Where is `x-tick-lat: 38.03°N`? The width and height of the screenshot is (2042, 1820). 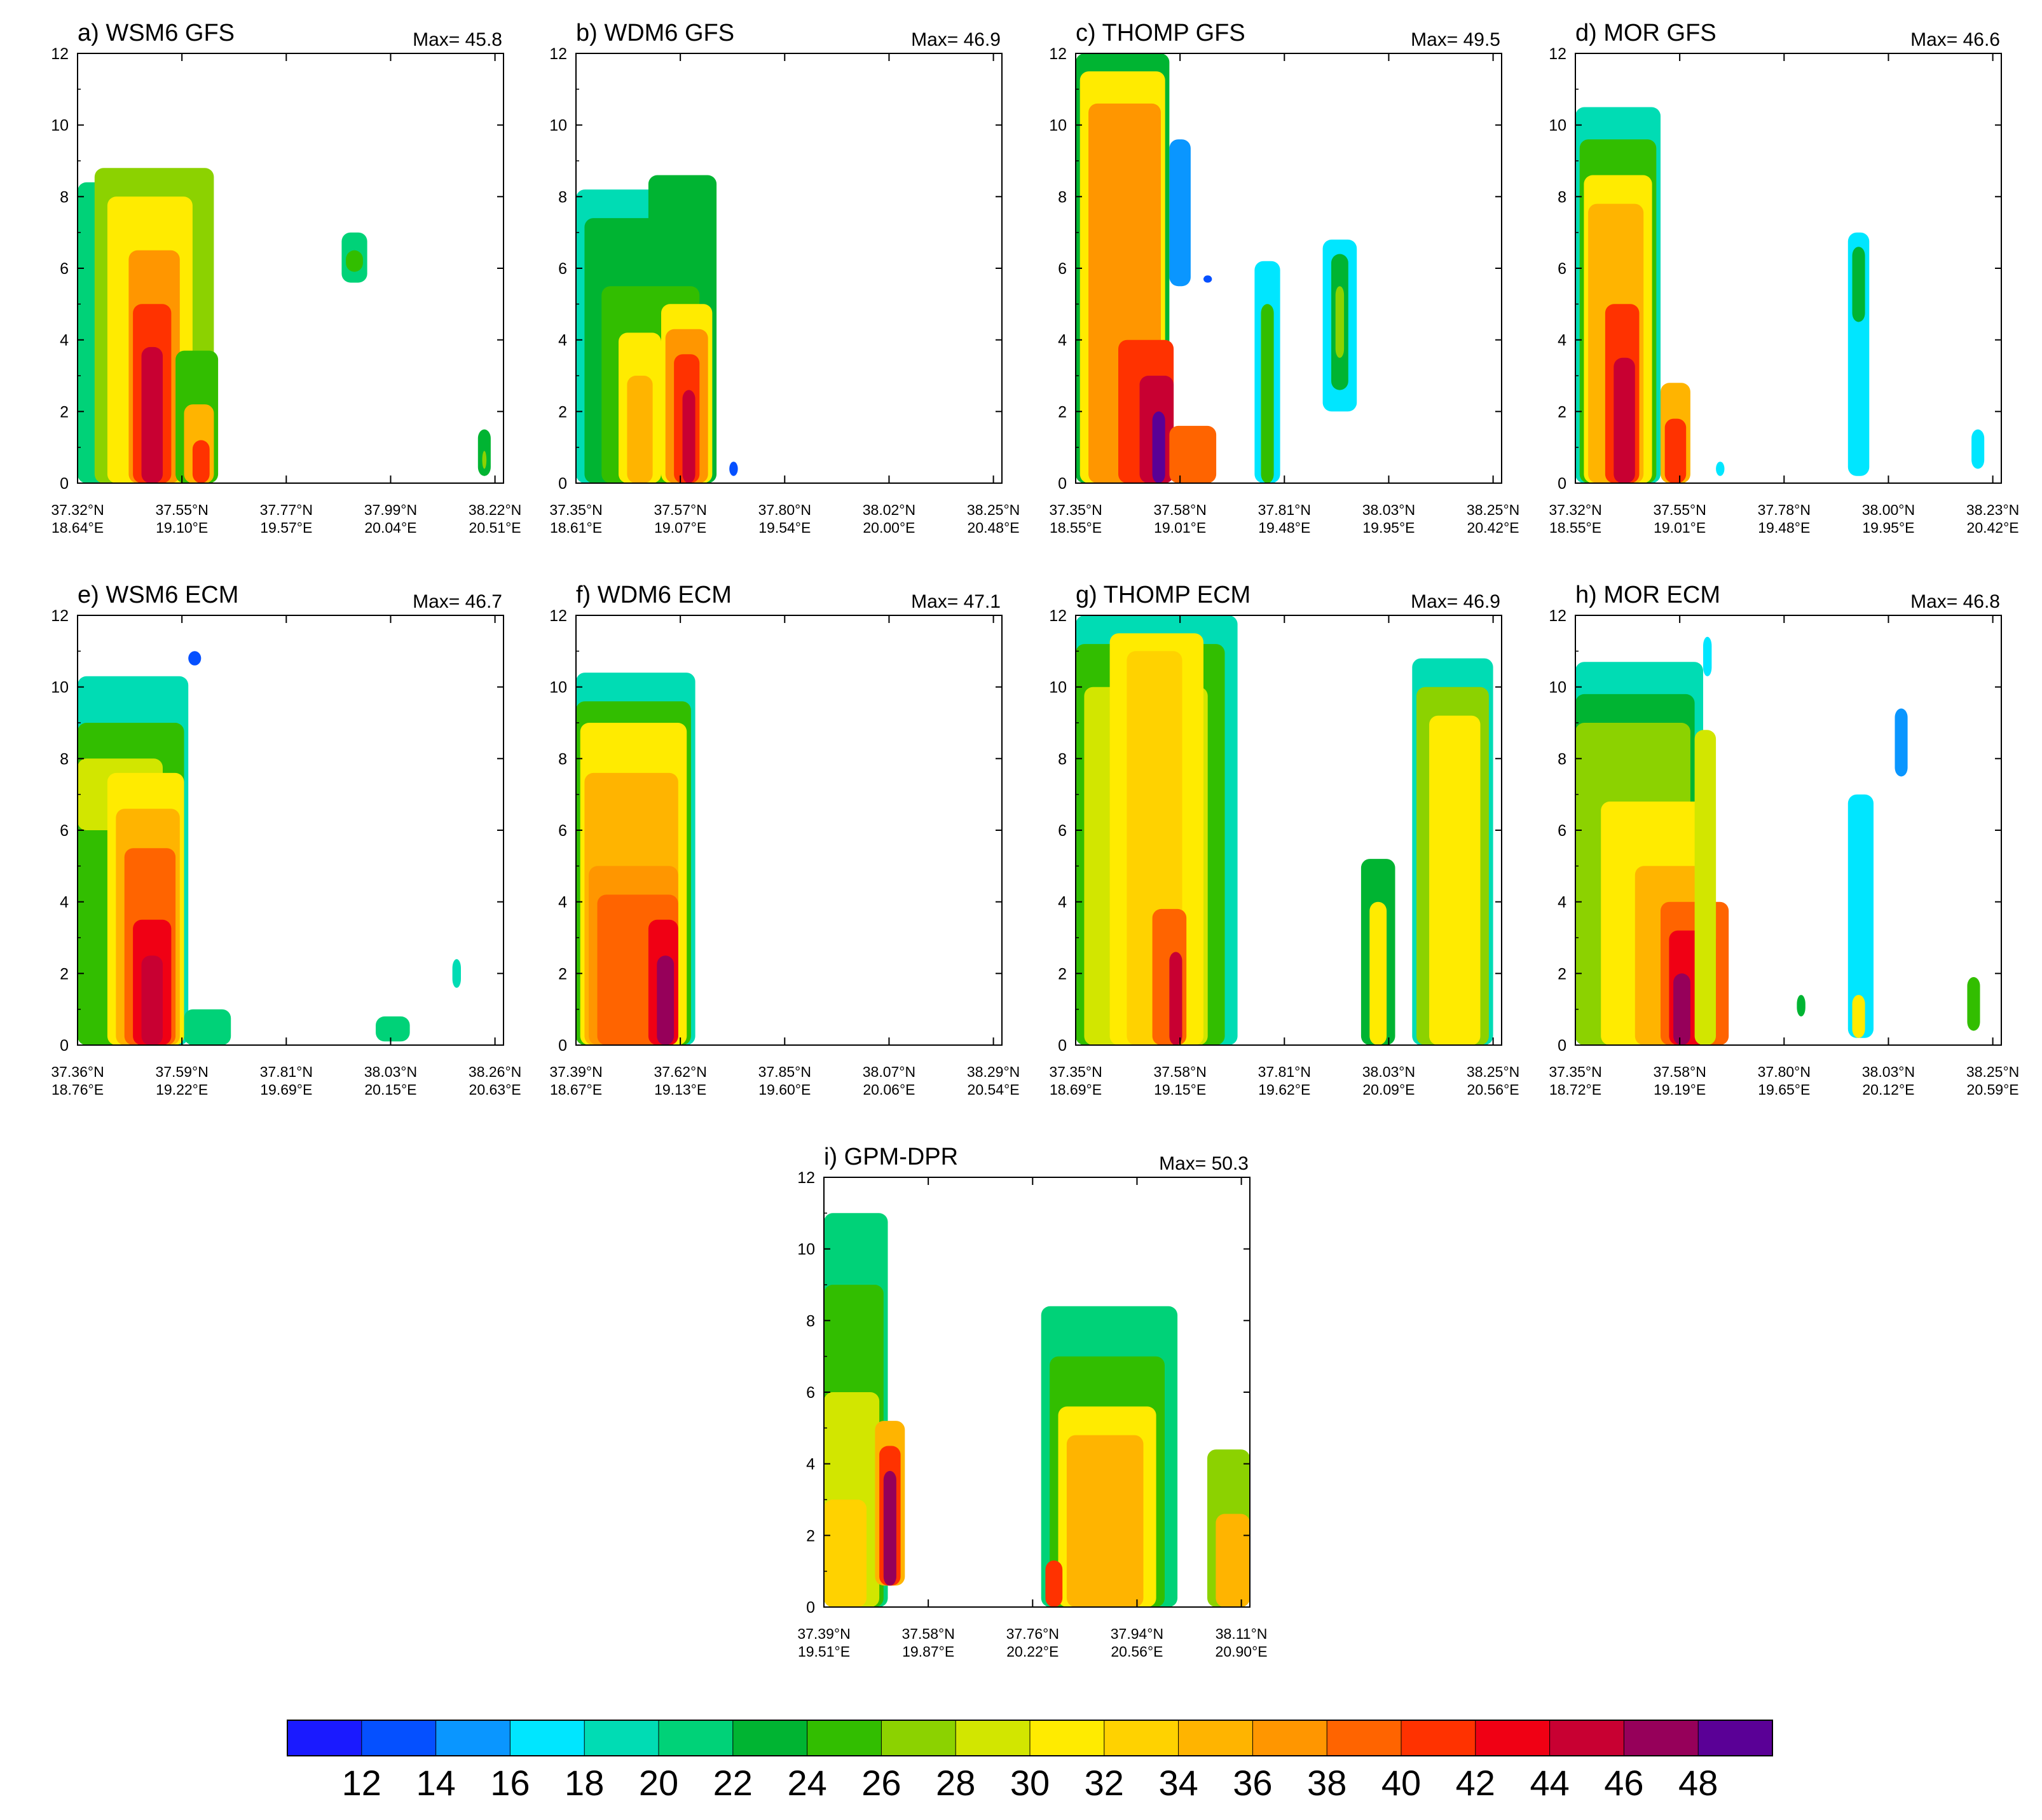 x-tick-lat: 38.03°N is located at coordinates (1388, 1072).